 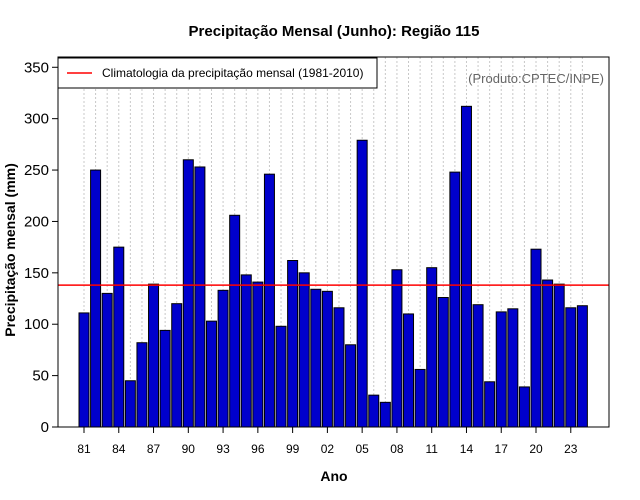 I want to click on x-axis: 81 84 87 90 93 96 99 02 05 08 11 14 17 20 23, so click(x=327, y=441).